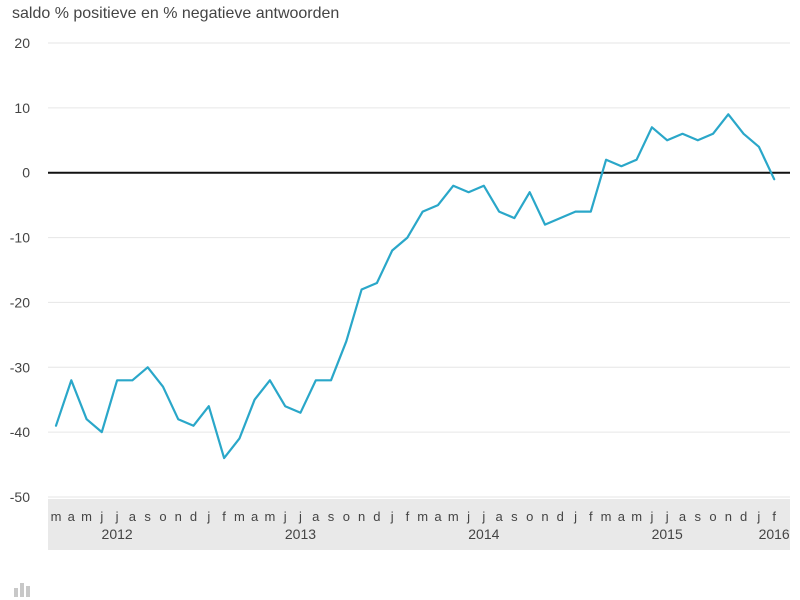  I want to click on y-tick-label: 0, so click(26, 173).